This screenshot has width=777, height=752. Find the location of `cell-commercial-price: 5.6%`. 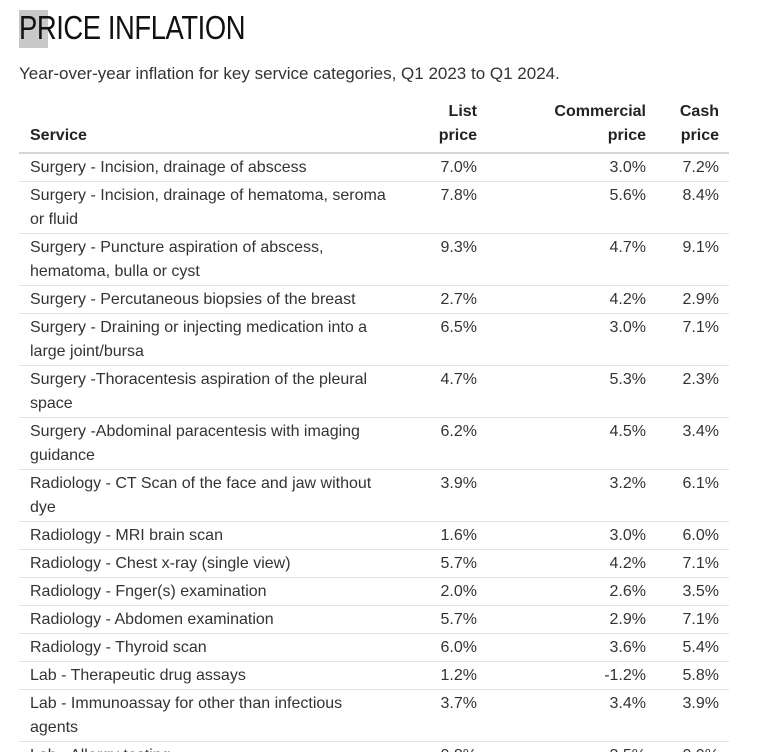

cell-commercial-price: 5.6% is located at coordinates (573, 207).